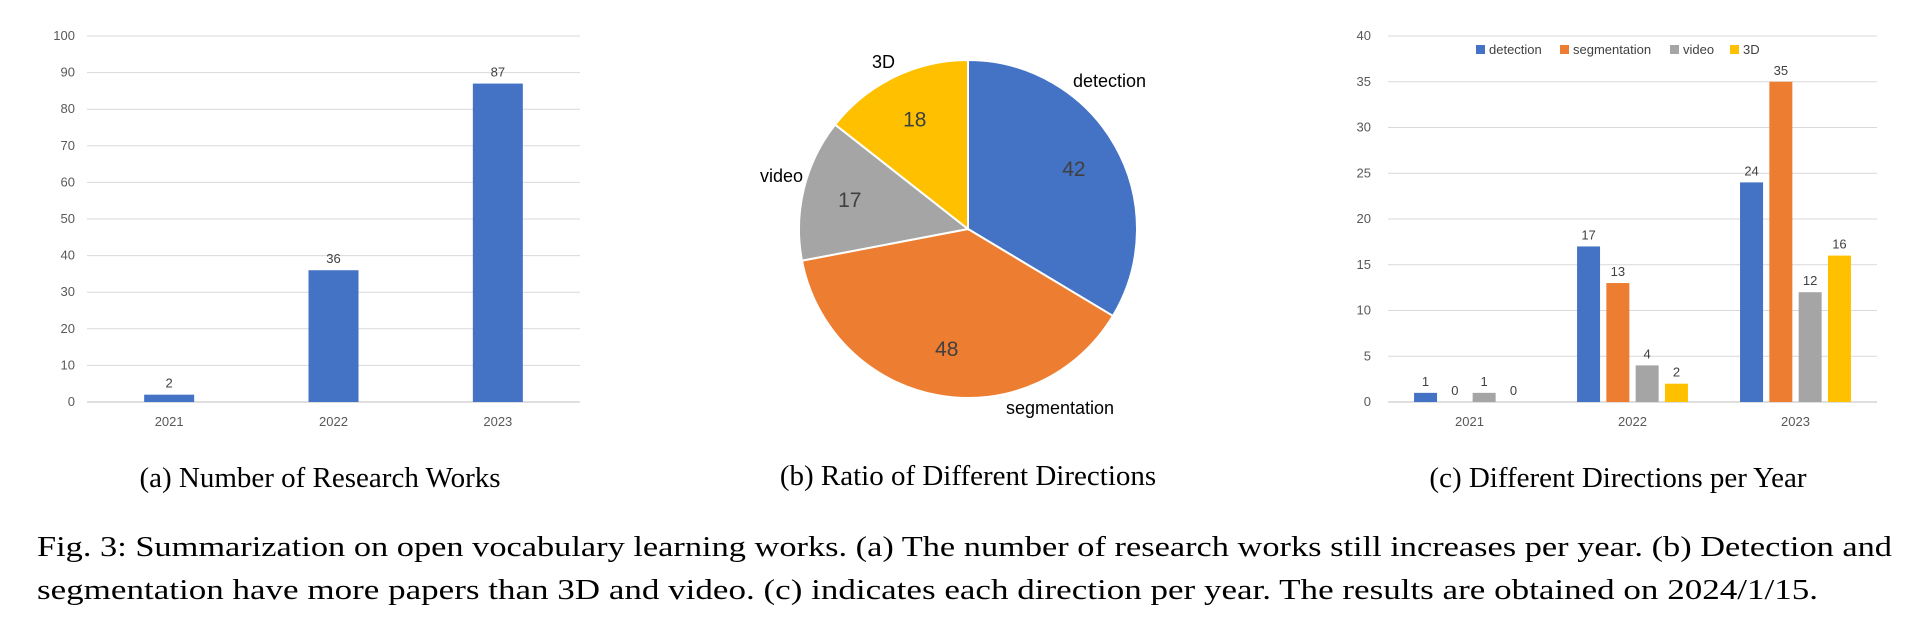 Image resolution: width=1925 pixels, height=617 pixels. I want to click on y-tick-label-c: 25, so click(1364, 172).